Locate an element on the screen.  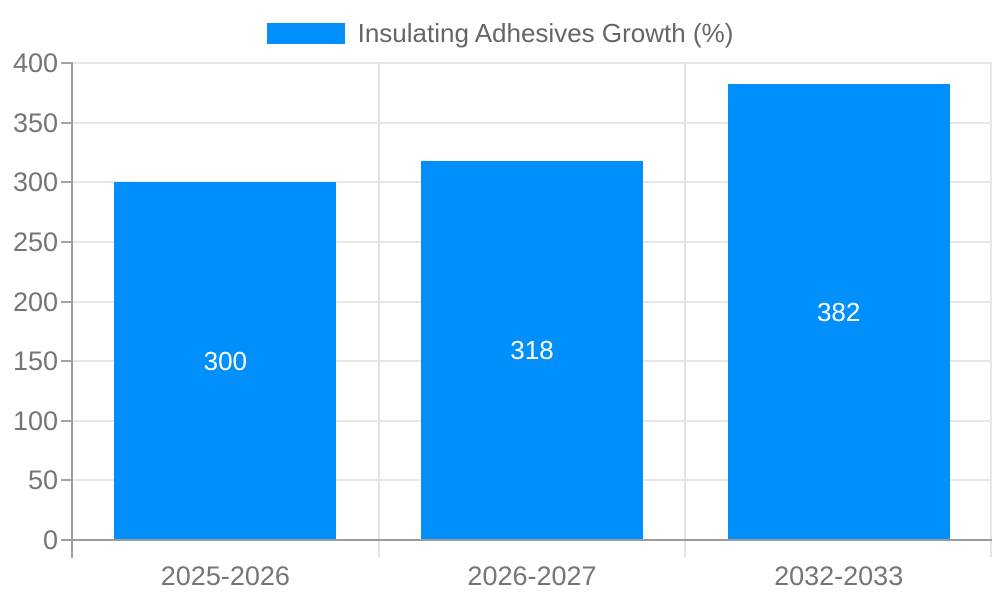
x-tick-label: 2025-2026 is located at coordinates (225, 576).